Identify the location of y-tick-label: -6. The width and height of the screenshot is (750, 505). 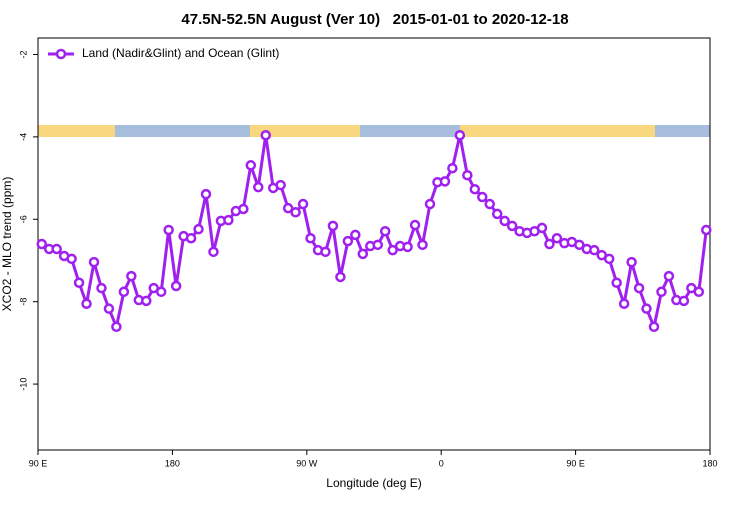
(23, 219).